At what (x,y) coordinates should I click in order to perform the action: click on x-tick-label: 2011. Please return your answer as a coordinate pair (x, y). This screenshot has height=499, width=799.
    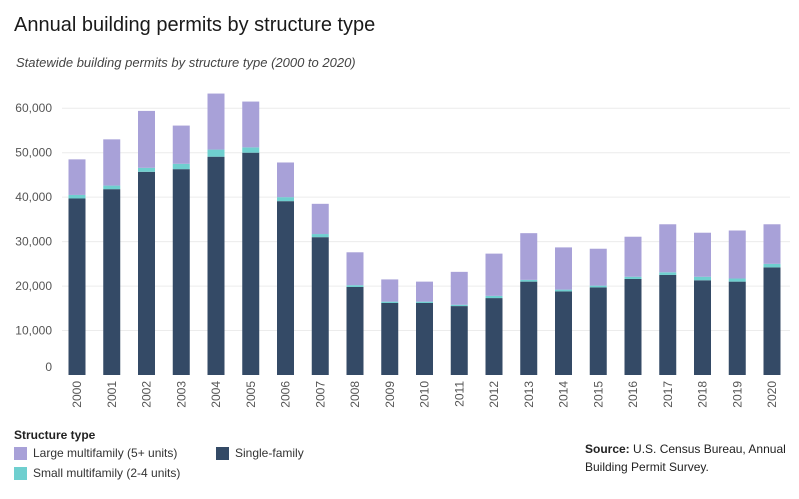
    Looking at the image, I should click on (459, 394).